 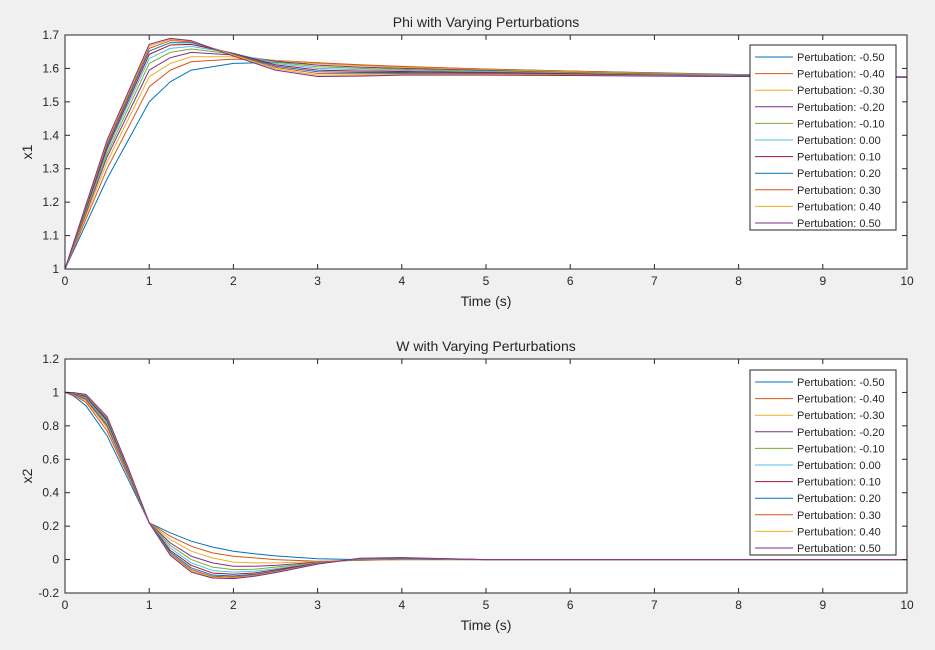 I want to click on y-tick-label: 1.3, so click(x=50, y=169).